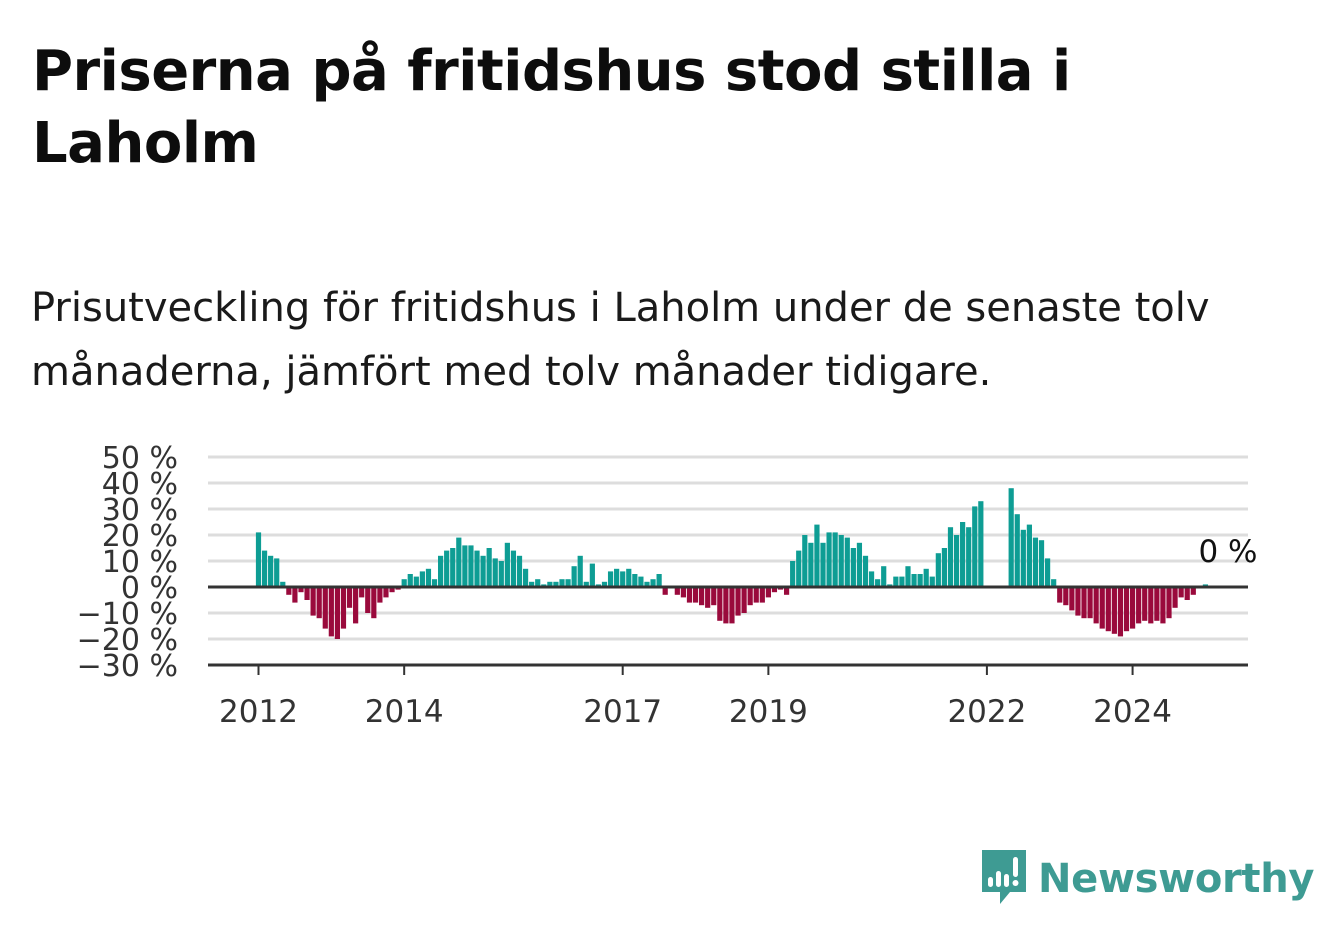 Image resolution: width=1322 pixels, height=939 pixels. I want to click on y-tick-label: 0 %, so click(149, 588).